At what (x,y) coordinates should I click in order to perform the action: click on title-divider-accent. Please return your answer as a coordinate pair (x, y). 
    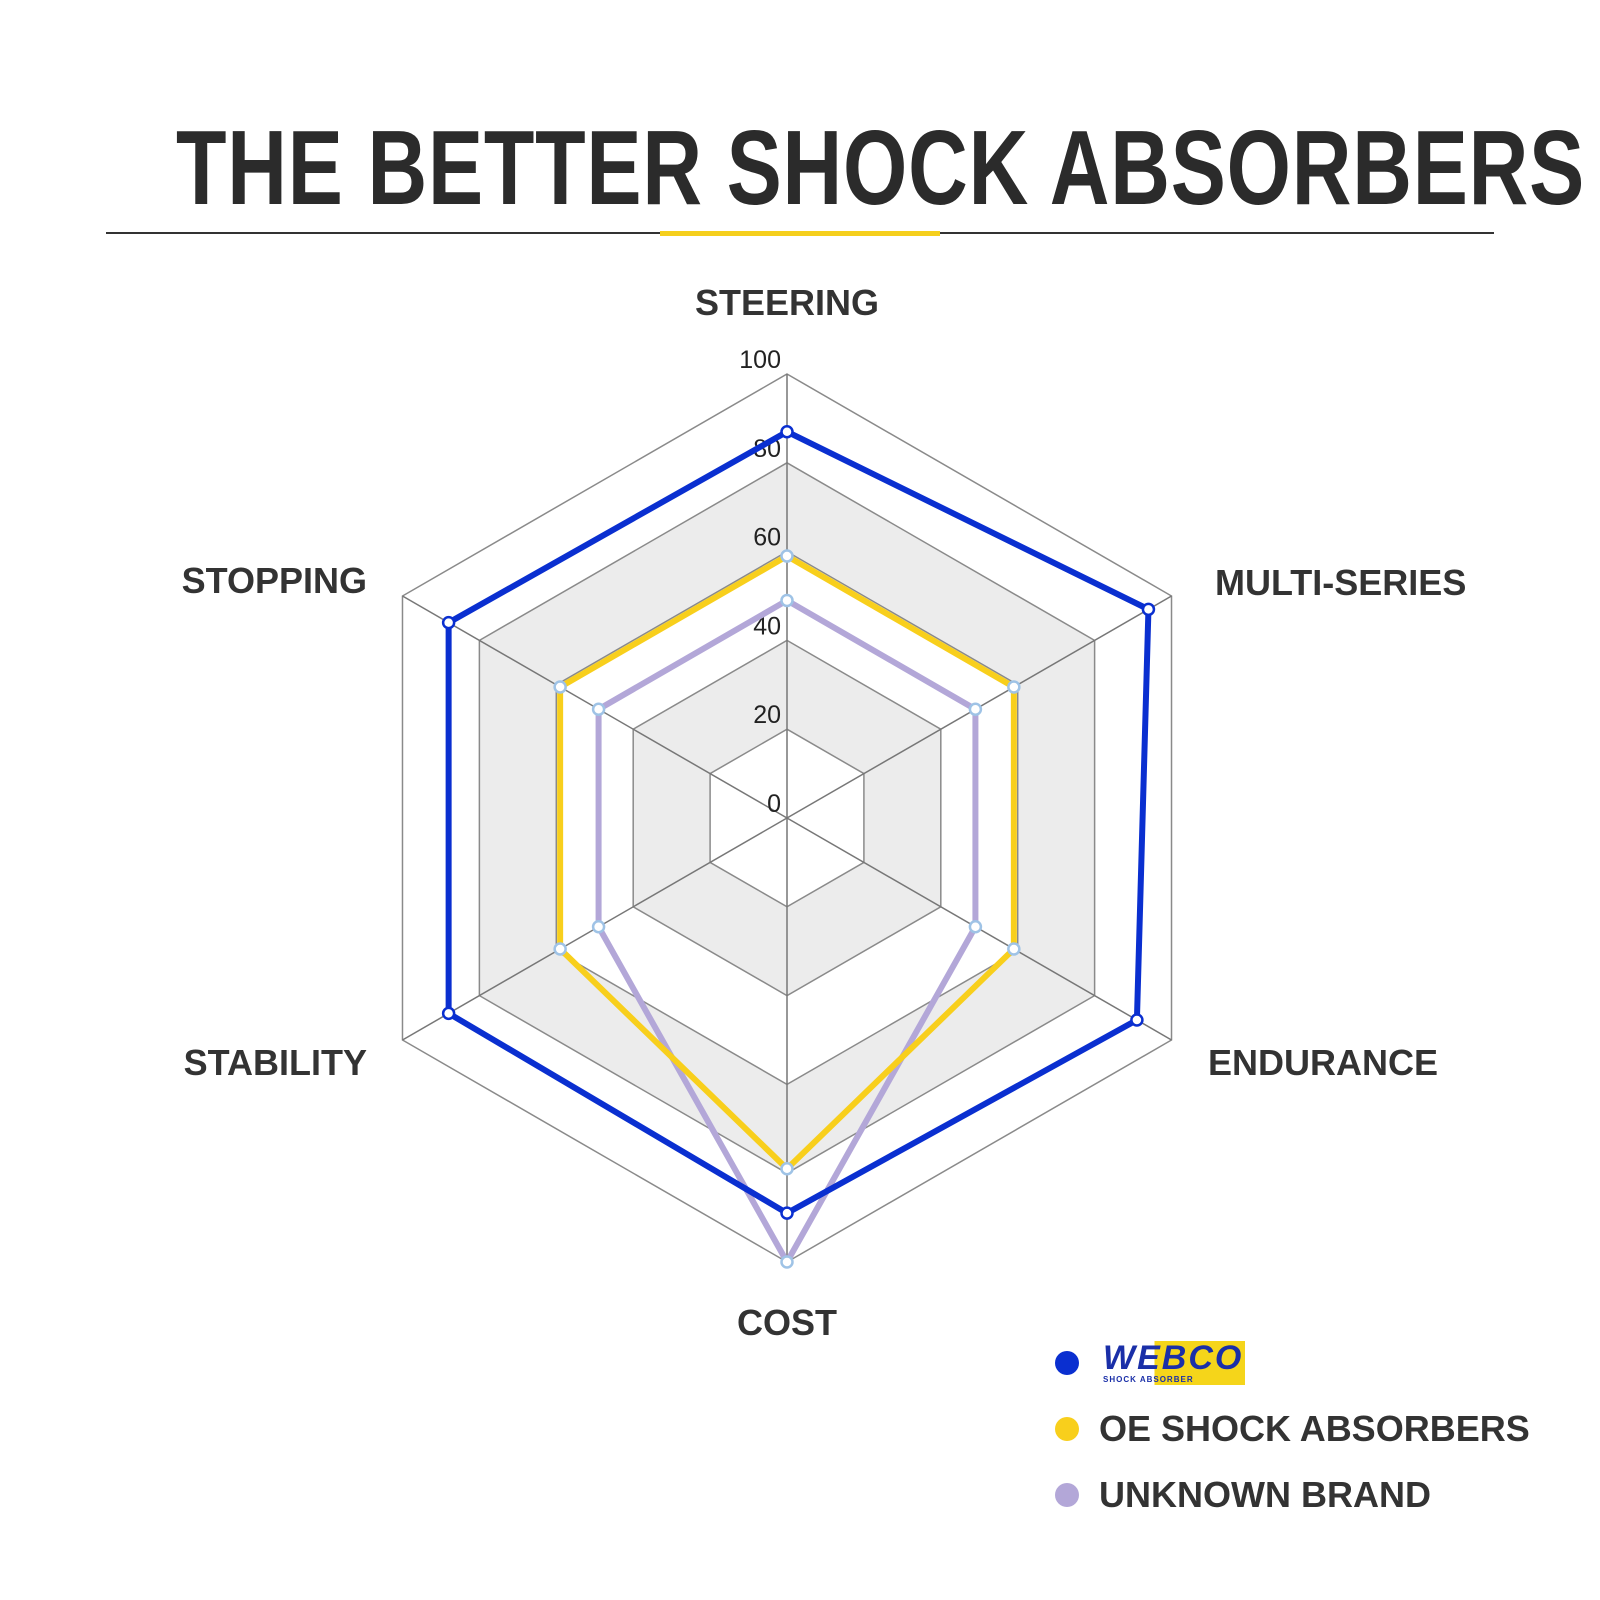
    Looking at the image, I should click on (800, 233).